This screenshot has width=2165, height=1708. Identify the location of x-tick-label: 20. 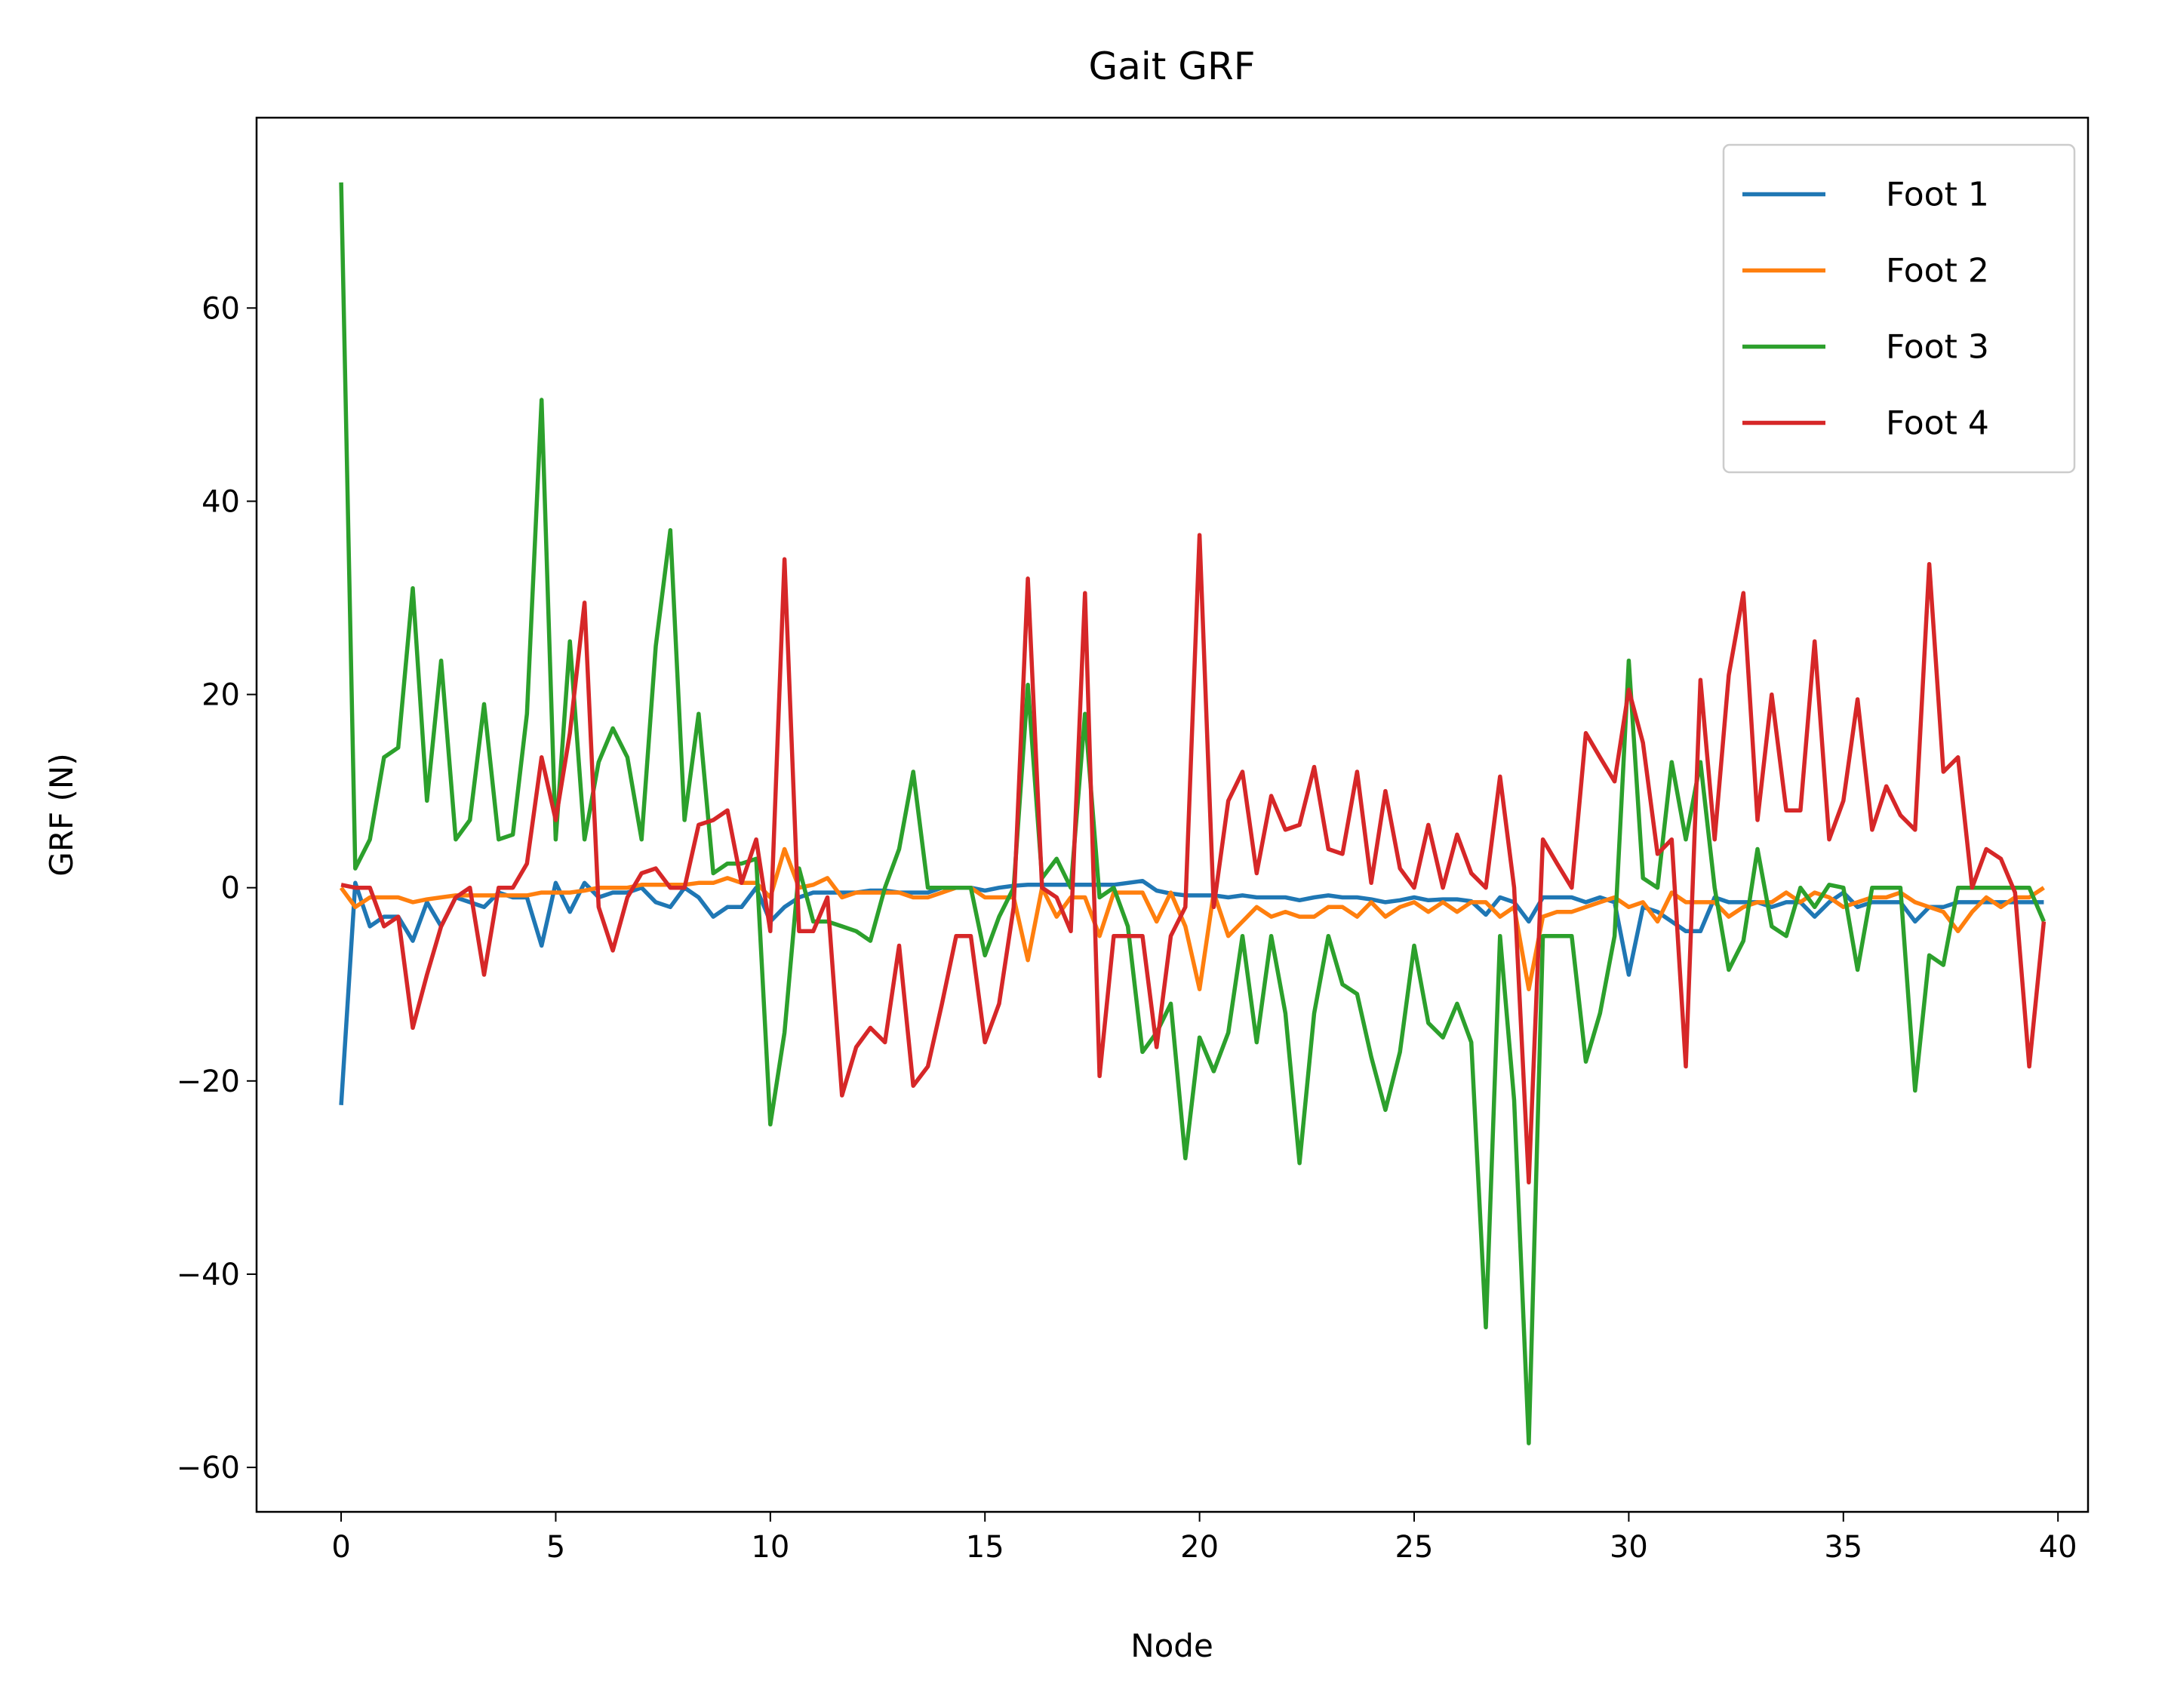
(1199, 1547).